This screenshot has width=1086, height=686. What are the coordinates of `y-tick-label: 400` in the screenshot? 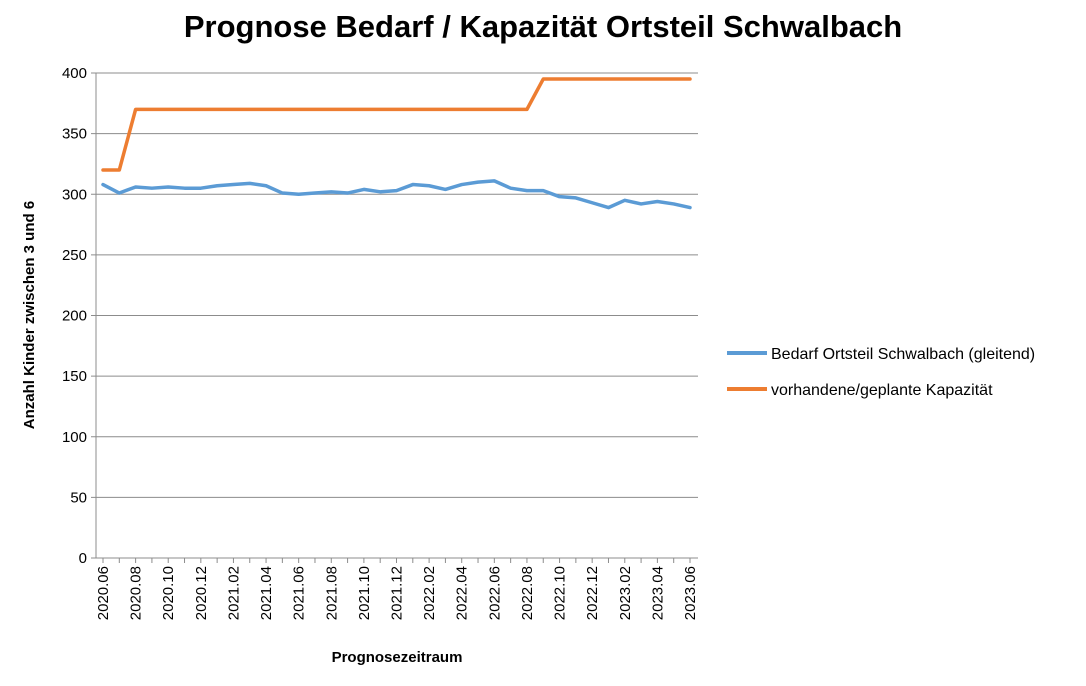 It's located at (74, 73).